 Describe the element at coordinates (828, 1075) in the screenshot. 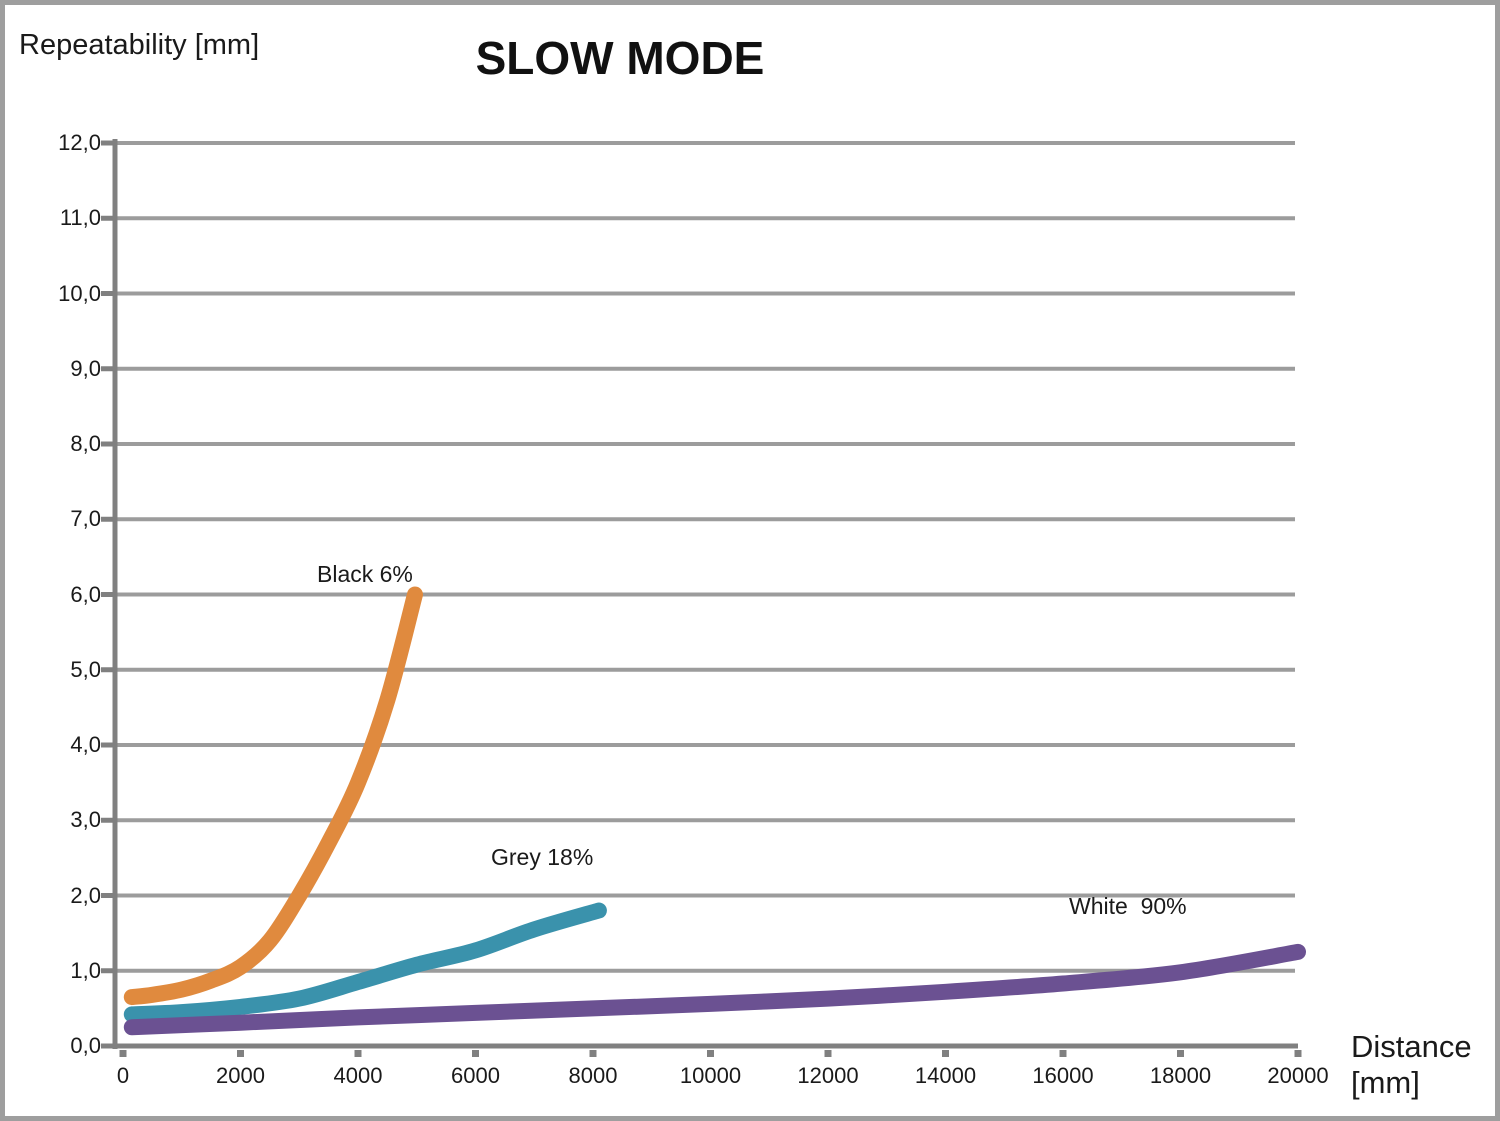

I see `x-tick-label-12000: 12000` at that location.